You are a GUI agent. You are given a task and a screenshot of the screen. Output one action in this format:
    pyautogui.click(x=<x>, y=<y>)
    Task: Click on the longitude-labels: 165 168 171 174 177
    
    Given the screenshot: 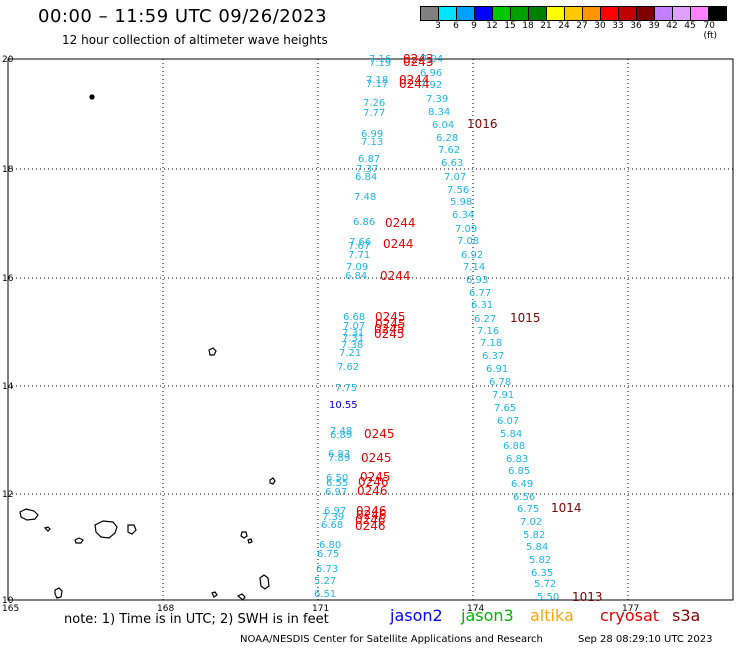 What is the action you would take?
    pyautogui.click(x=320, y=609)
    